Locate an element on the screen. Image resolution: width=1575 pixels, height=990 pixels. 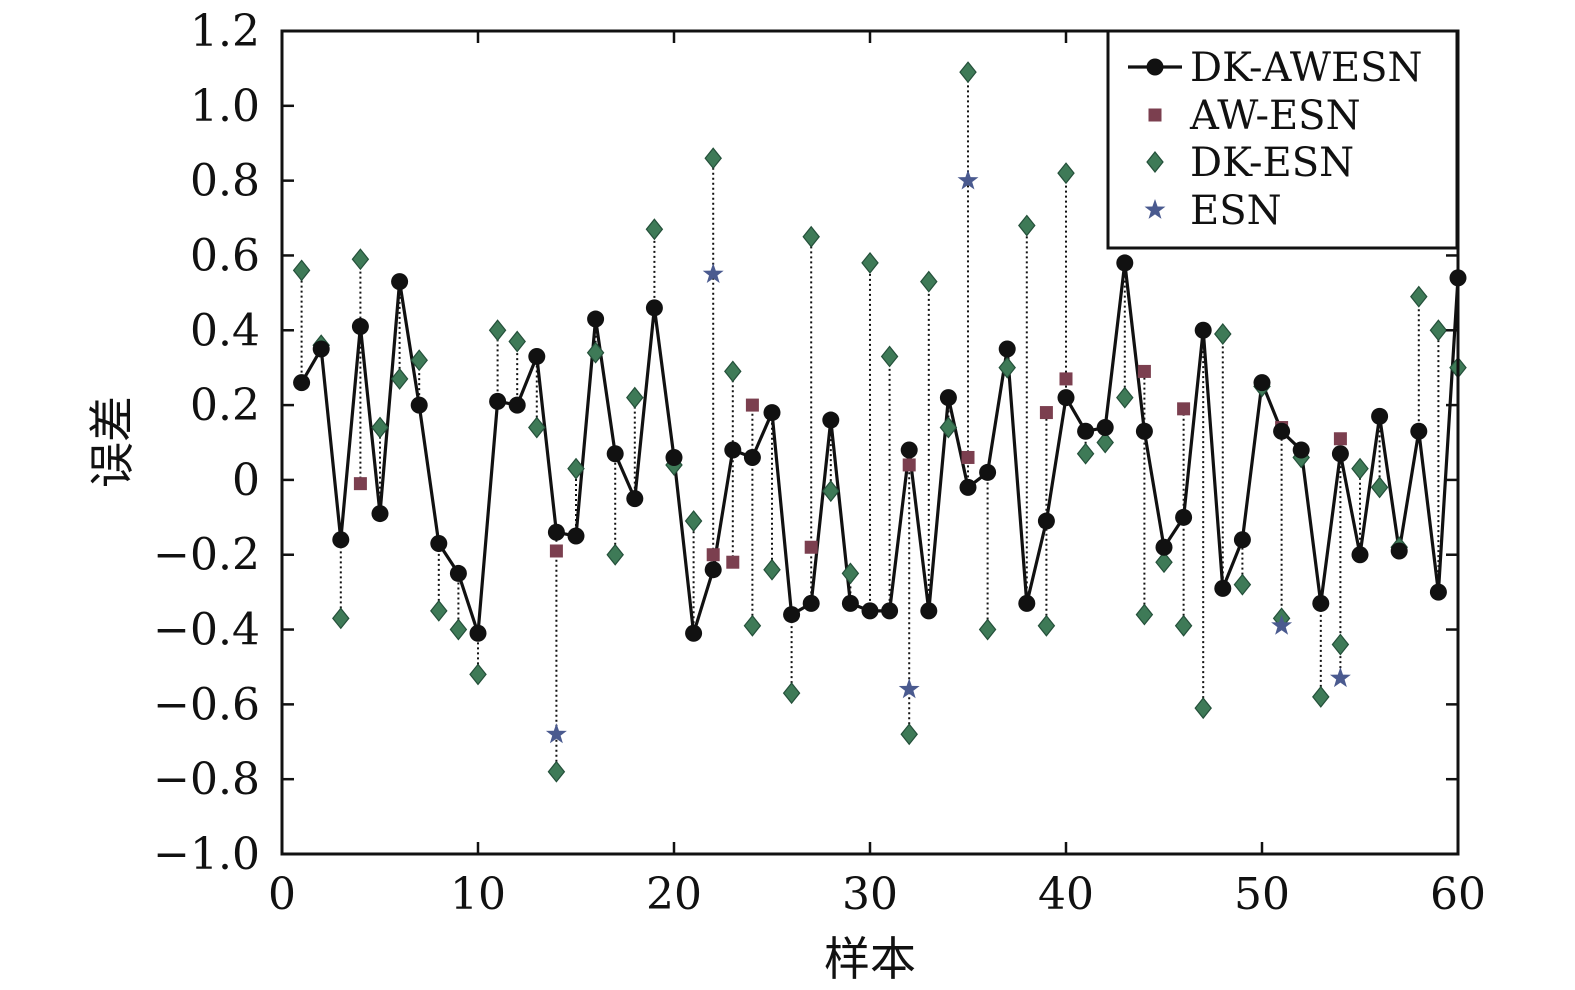
x-tick-label-40: 40 is located at coordinates (1066, 894).